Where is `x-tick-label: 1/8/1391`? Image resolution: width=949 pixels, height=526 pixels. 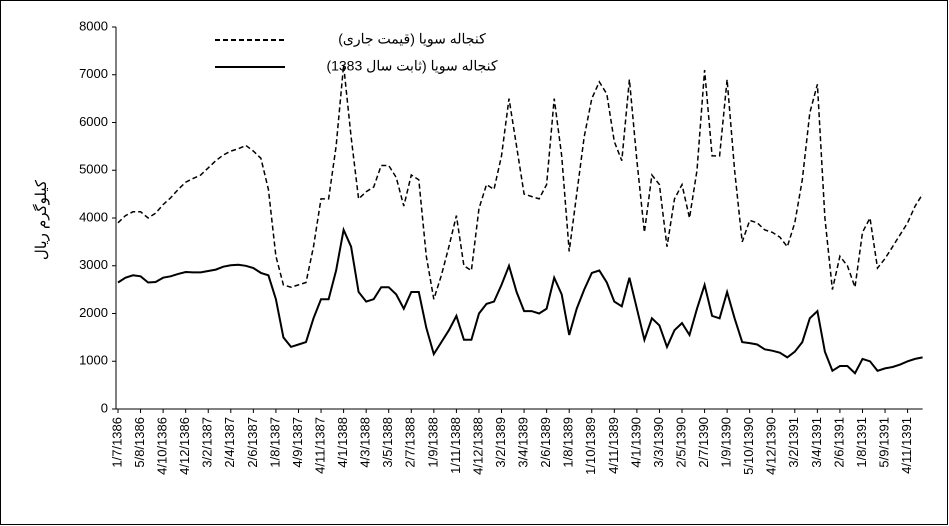 x-tick-label: 1/8/1391 is located at coordinates (861, 442).